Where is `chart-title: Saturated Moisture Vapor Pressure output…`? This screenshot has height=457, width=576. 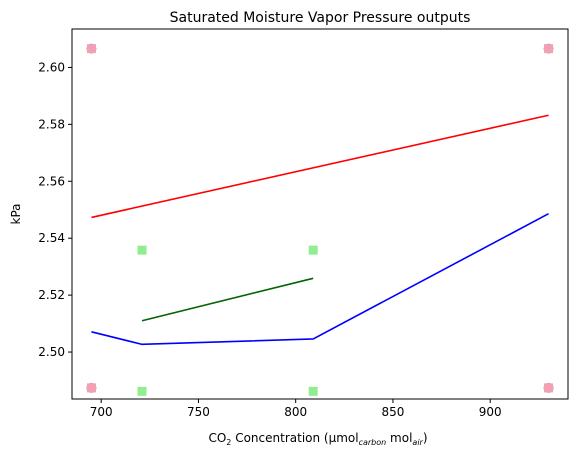 chart-title: Saturated Moisture Vapor Pressure output… is located at coordinates (320, 18).